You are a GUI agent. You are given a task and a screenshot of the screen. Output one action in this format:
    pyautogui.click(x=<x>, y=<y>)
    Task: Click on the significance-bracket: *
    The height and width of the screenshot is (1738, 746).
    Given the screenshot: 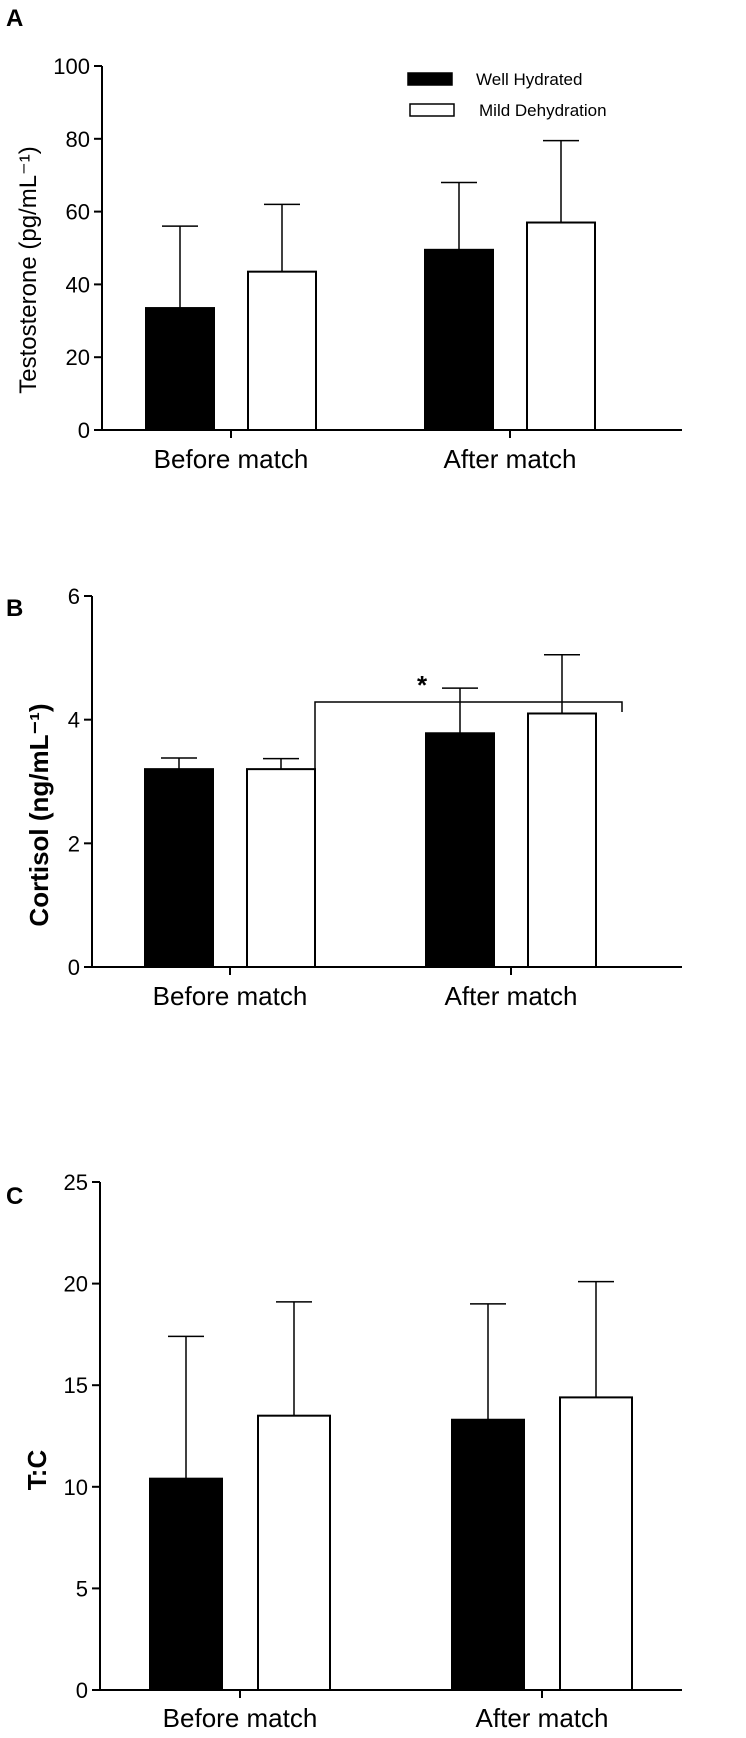 What is the action you would take?
    pyautogui.click(x=468, y=726)
    